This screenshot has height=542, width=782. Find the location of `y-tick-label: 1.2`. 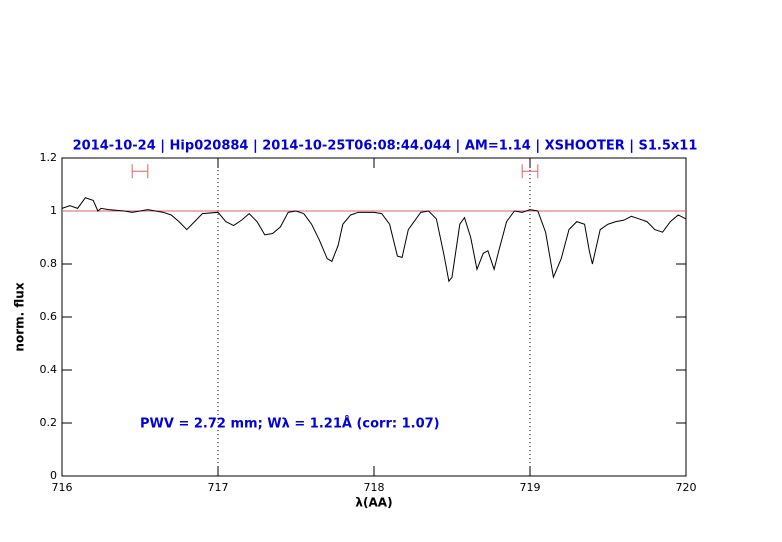

y-tick-label: 1.2 is located at coordinates (49, 157).